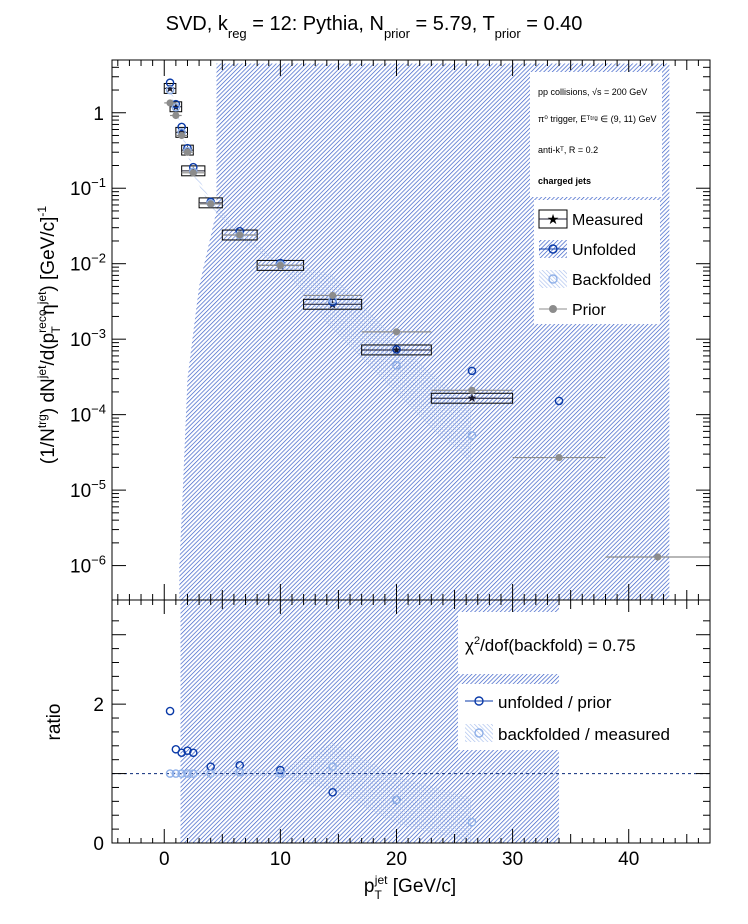 The height and width of the screenshot is (924, 748). I want to click on x-tick-label: 10, so click(280, 859).